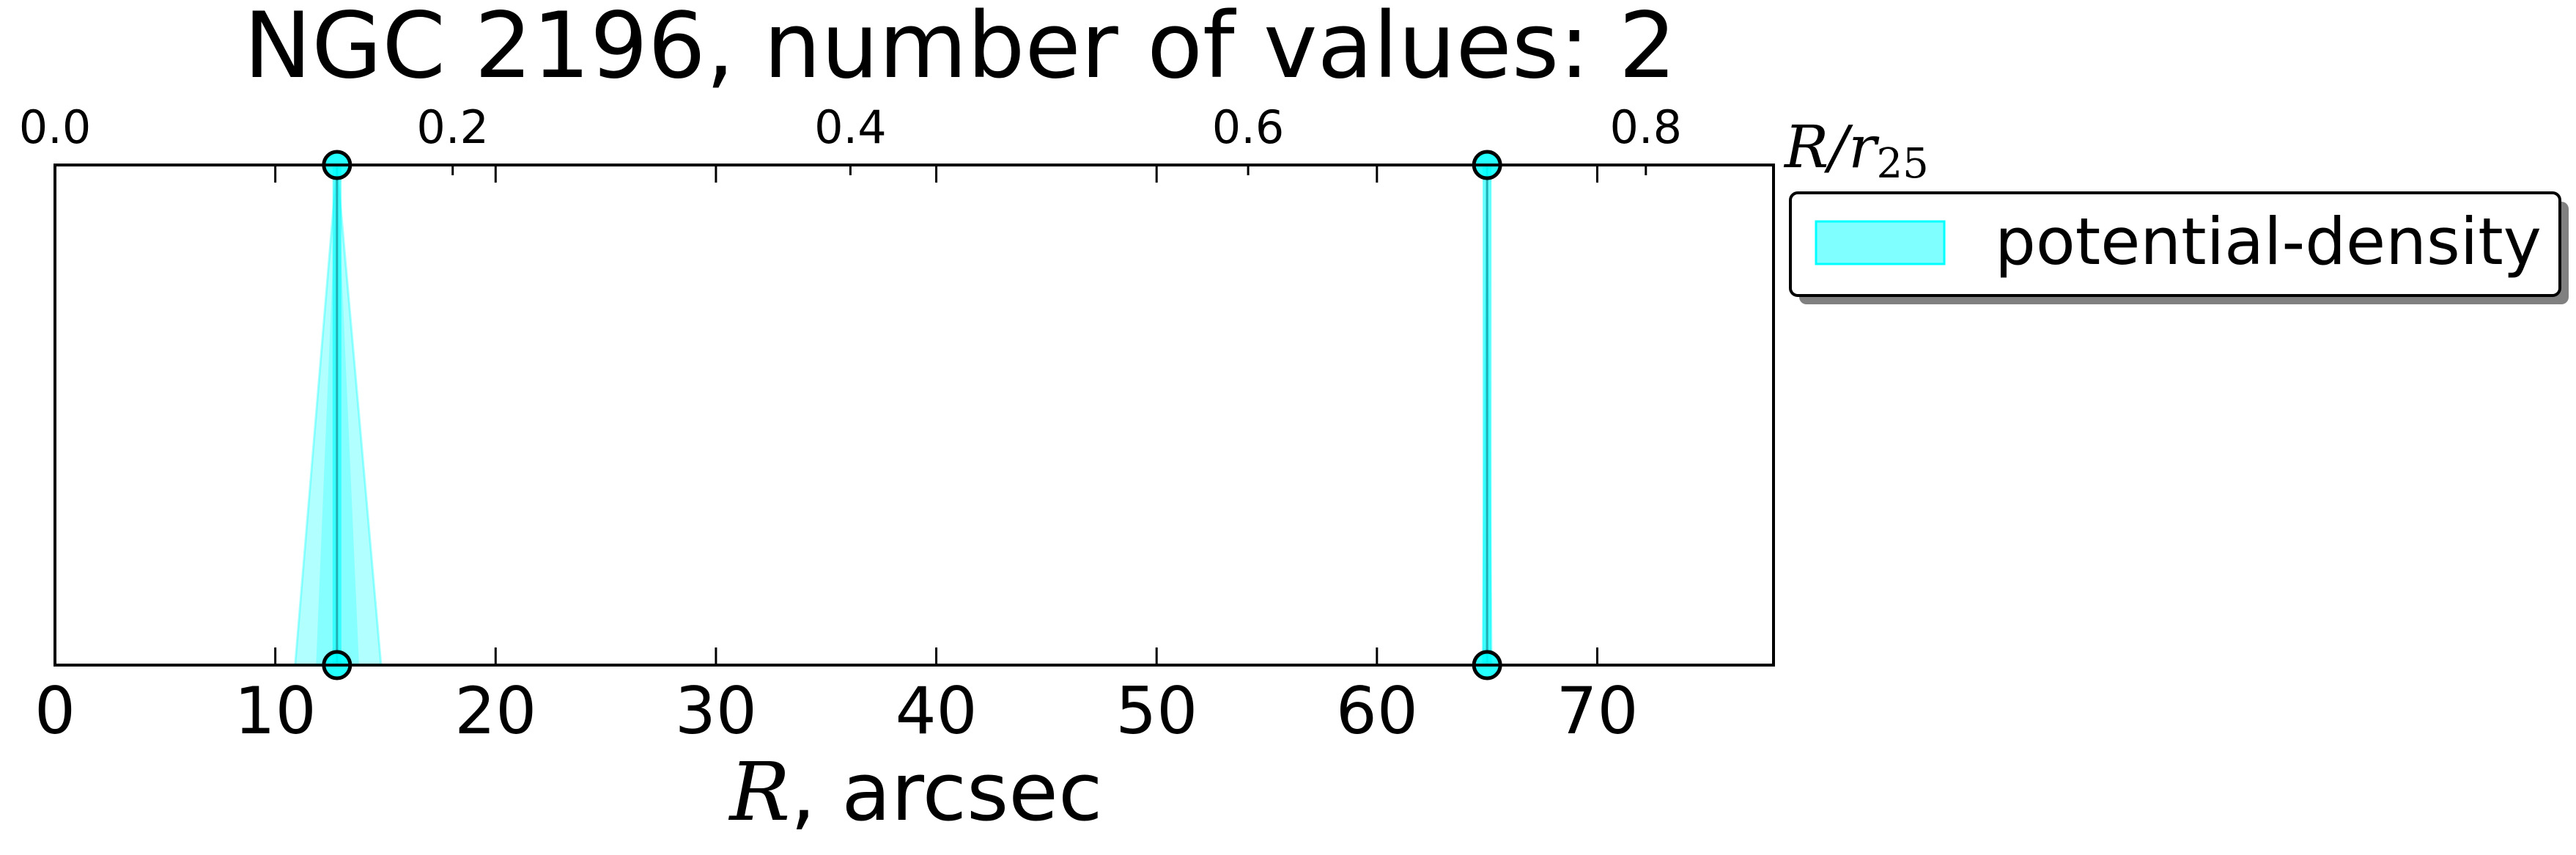 This screenshot has height=855, width=2576. I want to click on x-tick-label: 10, so click(276, 711).